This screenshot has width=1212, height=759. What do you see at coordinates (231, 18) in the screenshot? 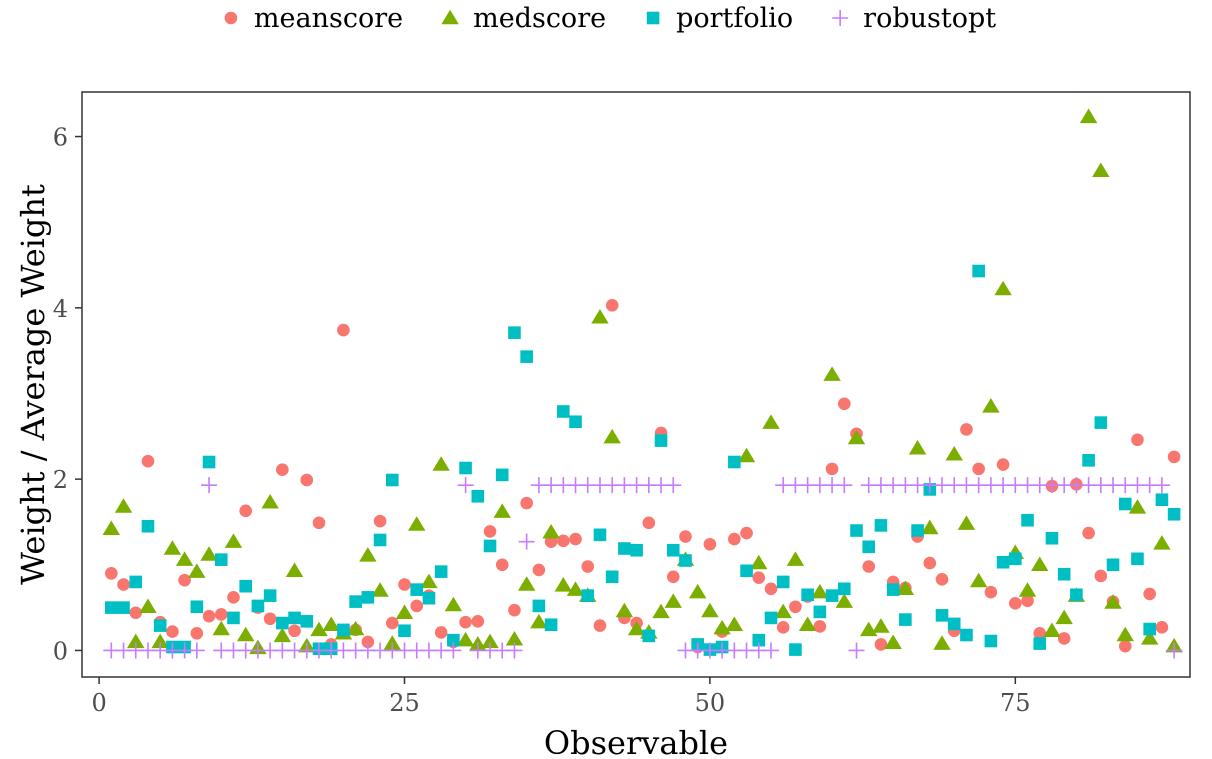
I see `legend-key-meanscore` at bounding box center [231, 18].